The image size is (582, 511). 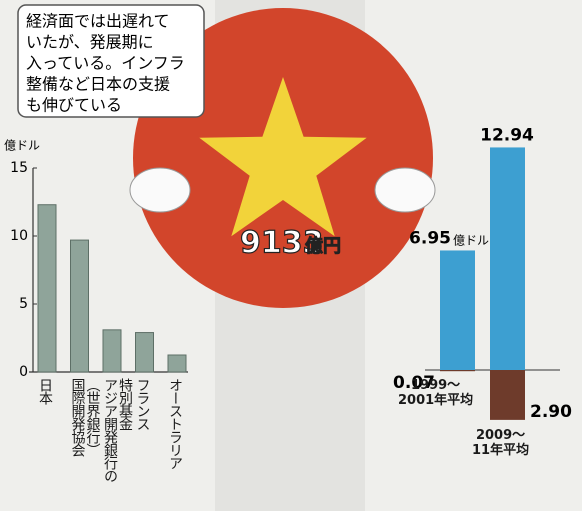 What do you see at coordinates (283, 157) in the screenshot?
I see `star` at bounding box center [283, 157].